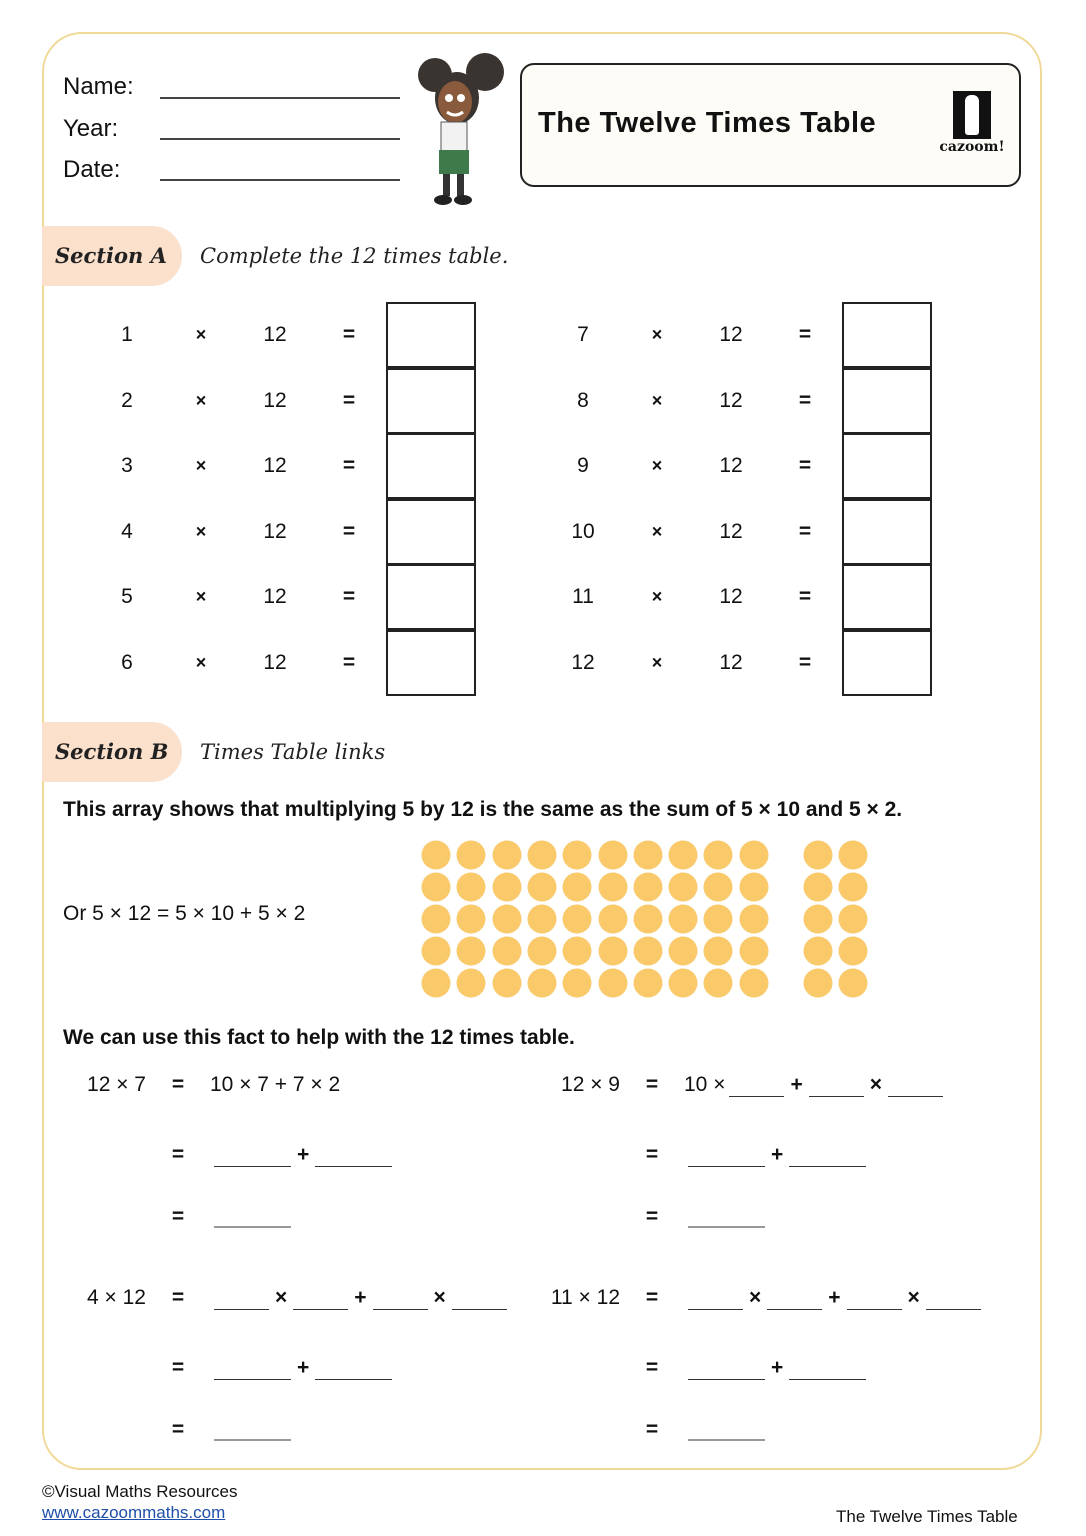 This screenshot has height=1536, width=1086. What do you see at coordinates (127, 466) in the screenshot?
I see `multiplicand: 3` at bounding box center [127, 466].